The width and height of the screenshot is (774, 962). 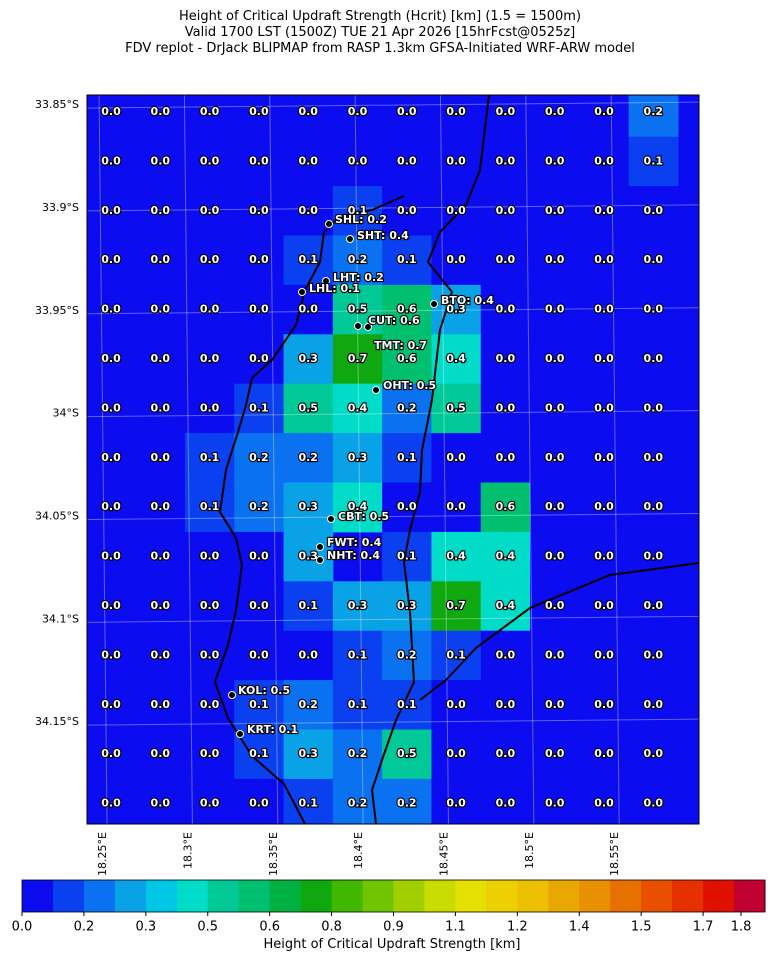 I want to click on grid-value-label: 0.5, so click(x=407, y=753).